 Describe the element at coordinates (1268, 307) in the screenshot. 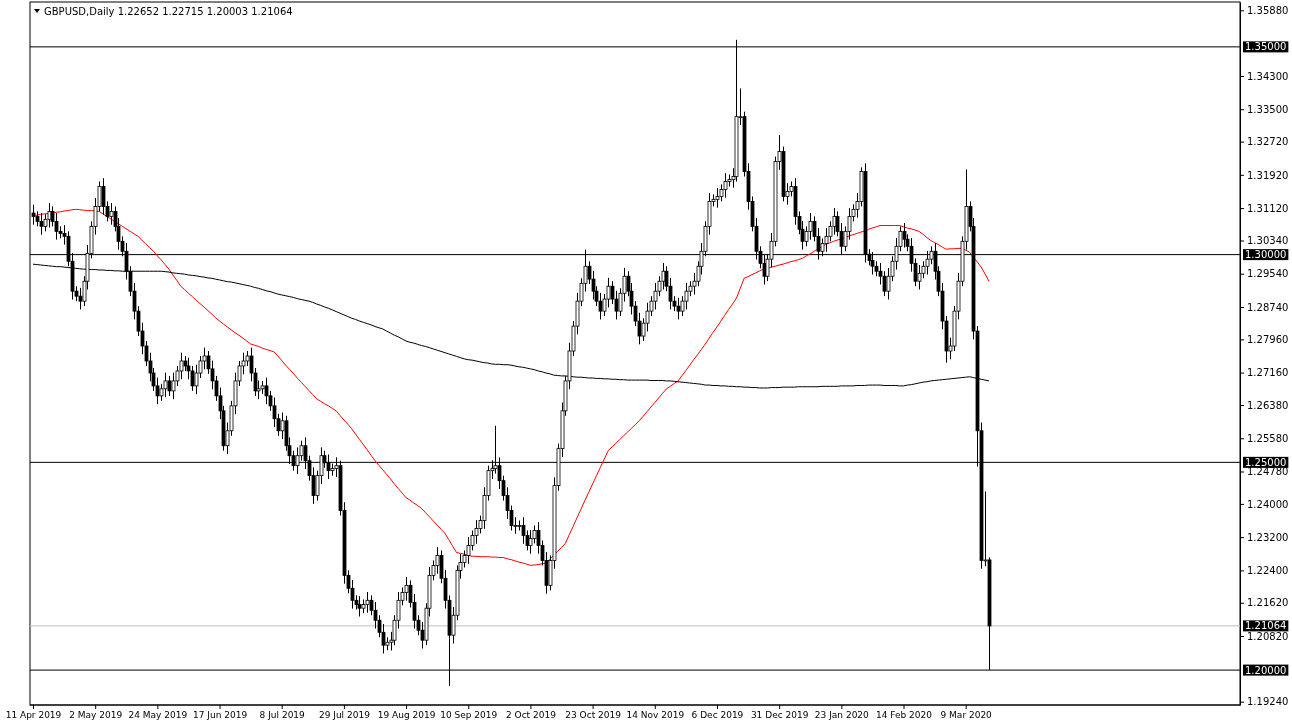

I see `y-tick-label: 1.28740` at that location.